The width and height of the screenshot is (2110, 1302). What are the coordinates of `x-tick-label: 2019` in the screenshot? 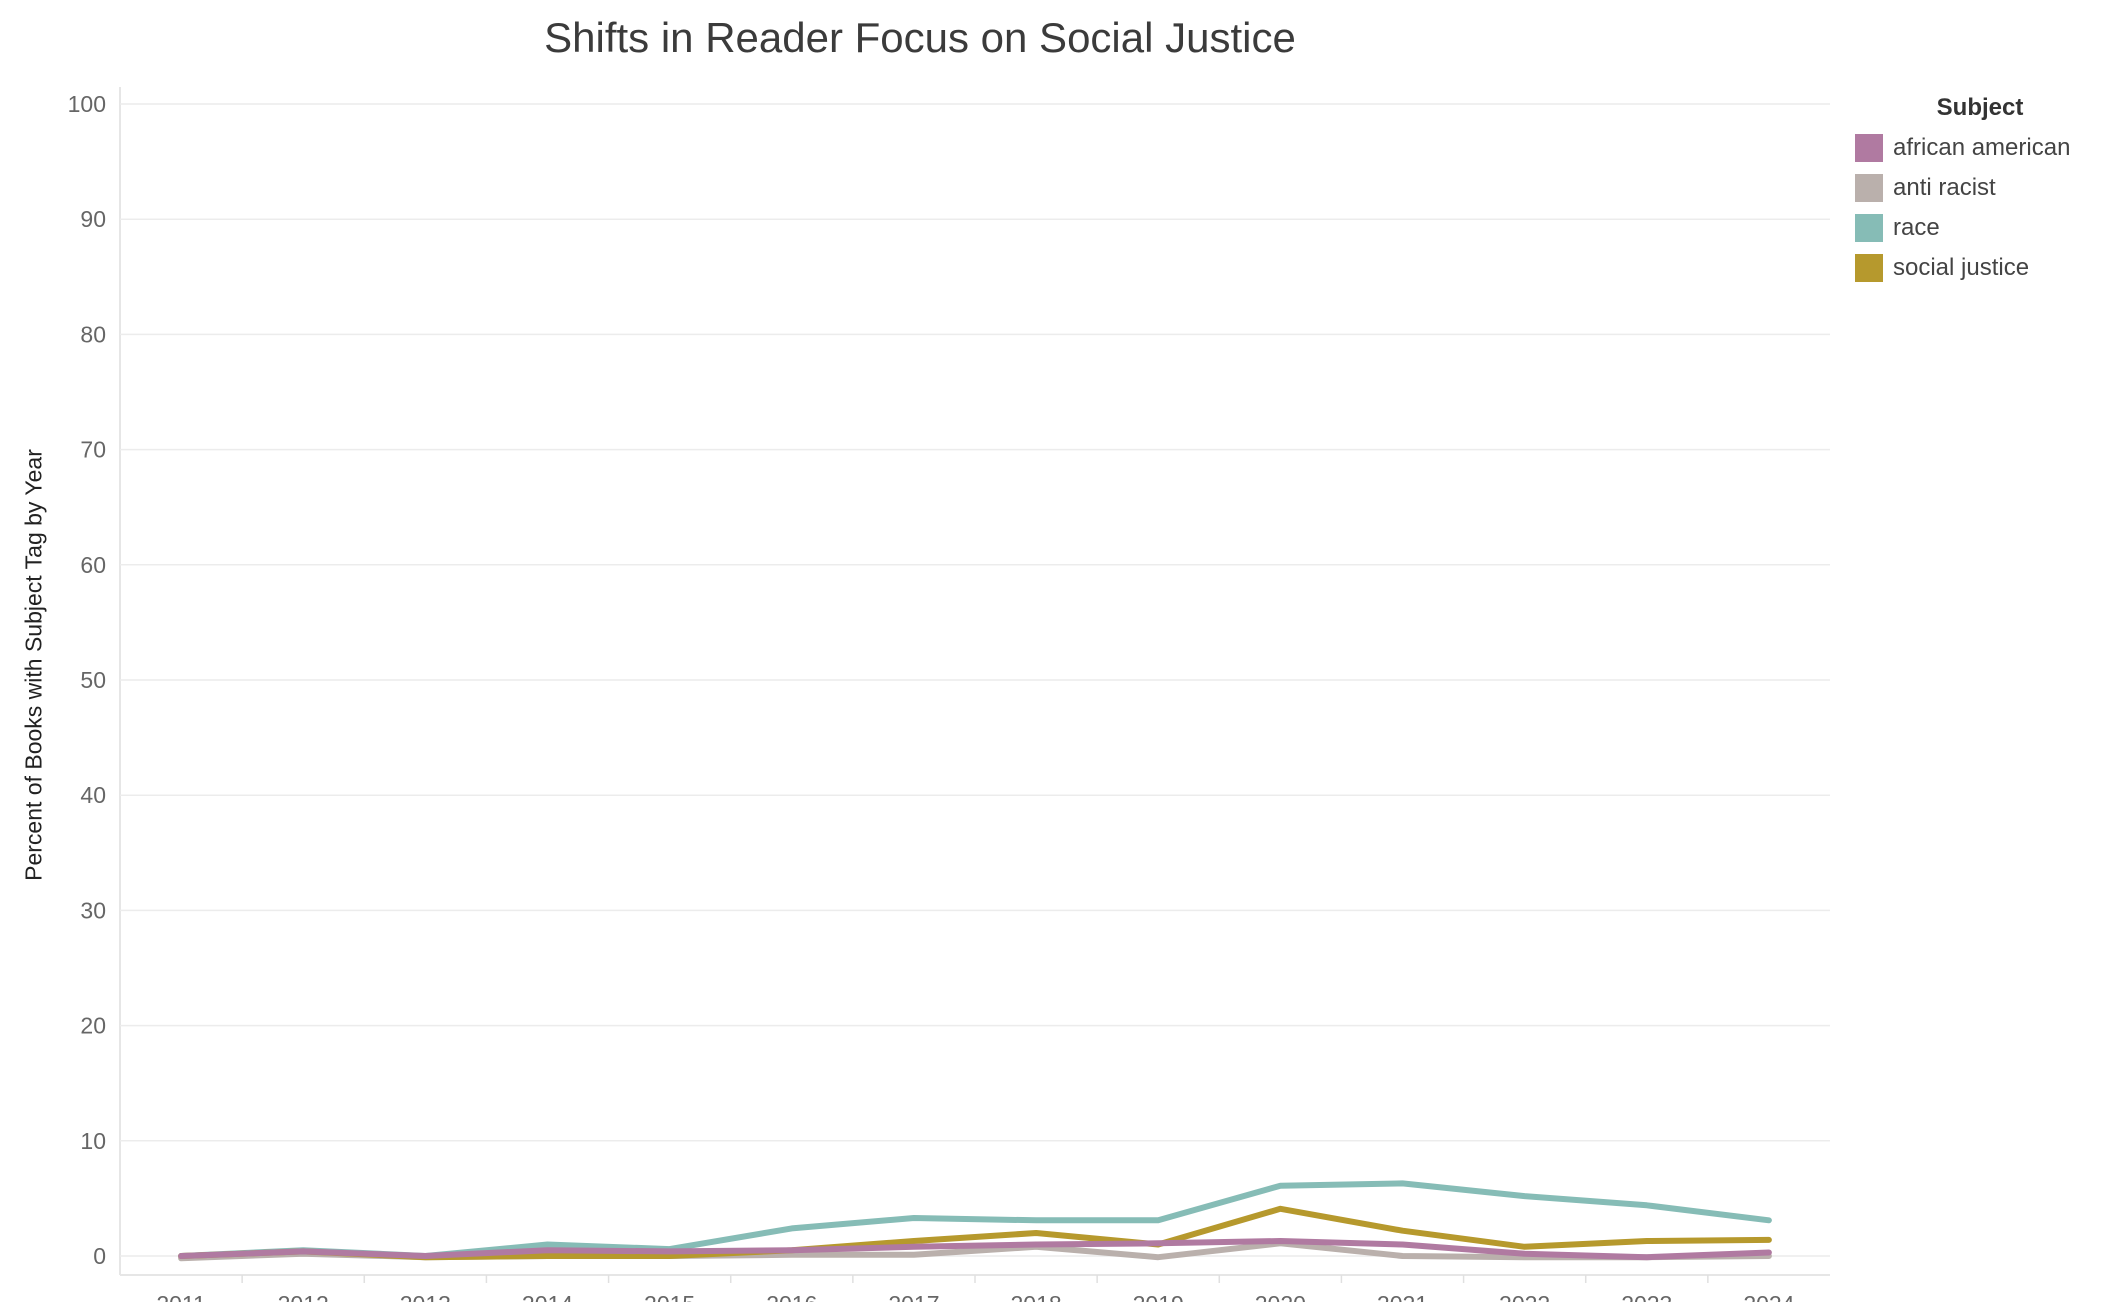 It's located at (1158, 1296).